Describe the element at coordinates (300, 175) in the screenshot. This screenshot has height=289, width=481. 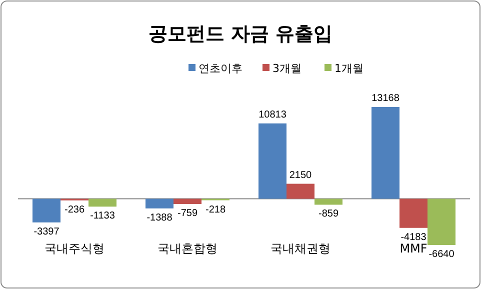
I see `data-label: 2150` at that location.